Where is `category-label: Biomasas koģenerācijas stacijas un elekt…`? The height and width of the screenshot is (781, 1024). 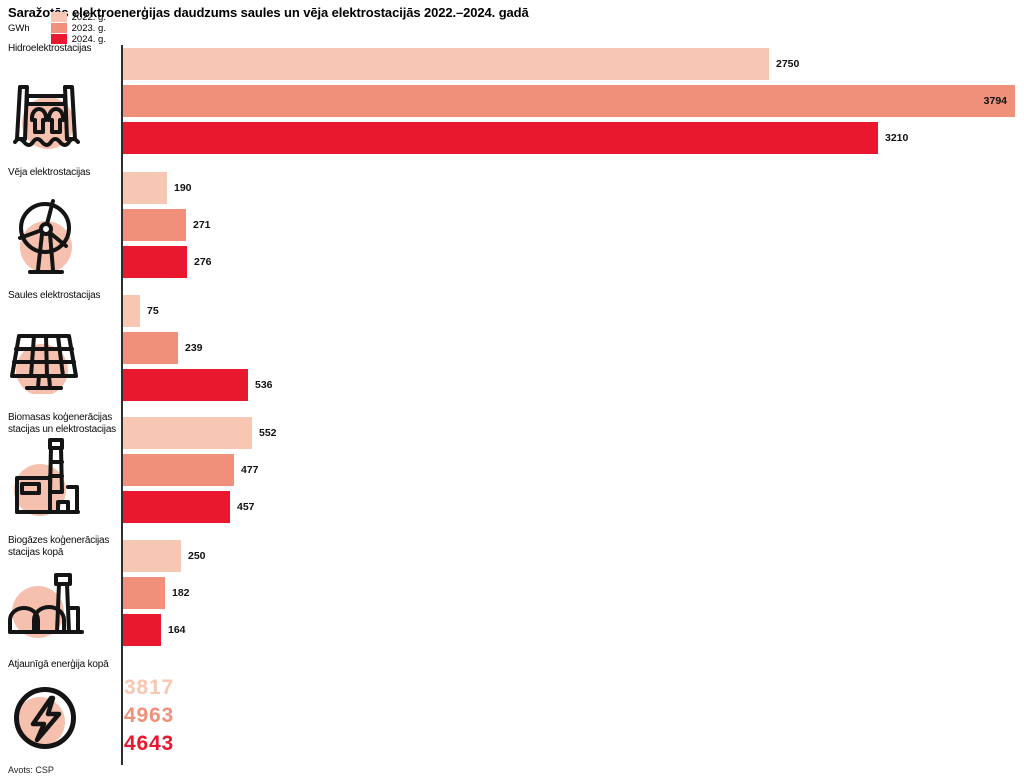
category-label: Biomasas koģenerācijas stacijas un elekt… is located at coordinates (62, 423).